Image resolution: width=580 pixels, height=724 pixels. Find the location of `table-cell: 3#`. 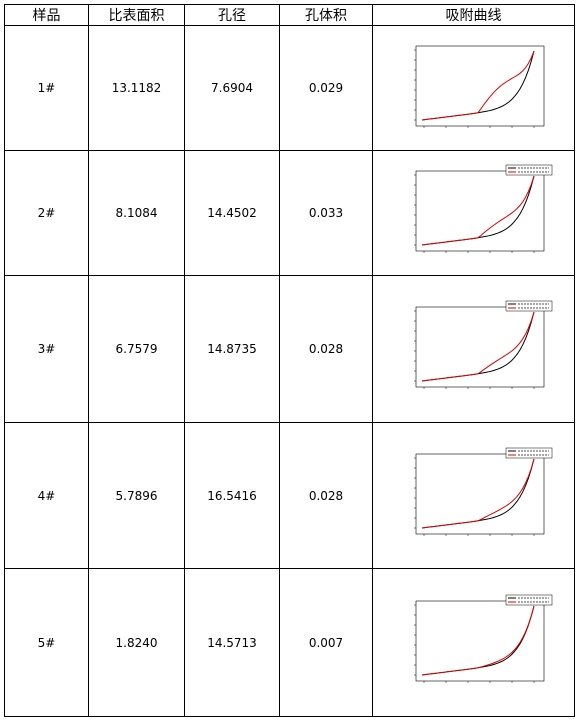

table-cell: 3# is located at coordinates (46, 349).